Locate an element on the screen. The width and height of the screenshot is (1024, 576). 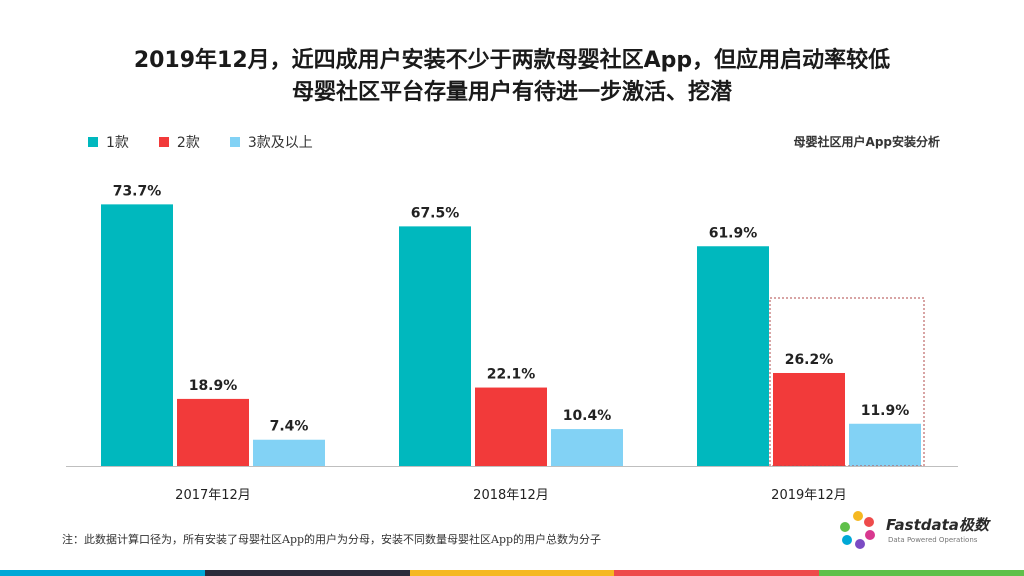
legend-label-1: 1款 is located at coordinates (117, 143).